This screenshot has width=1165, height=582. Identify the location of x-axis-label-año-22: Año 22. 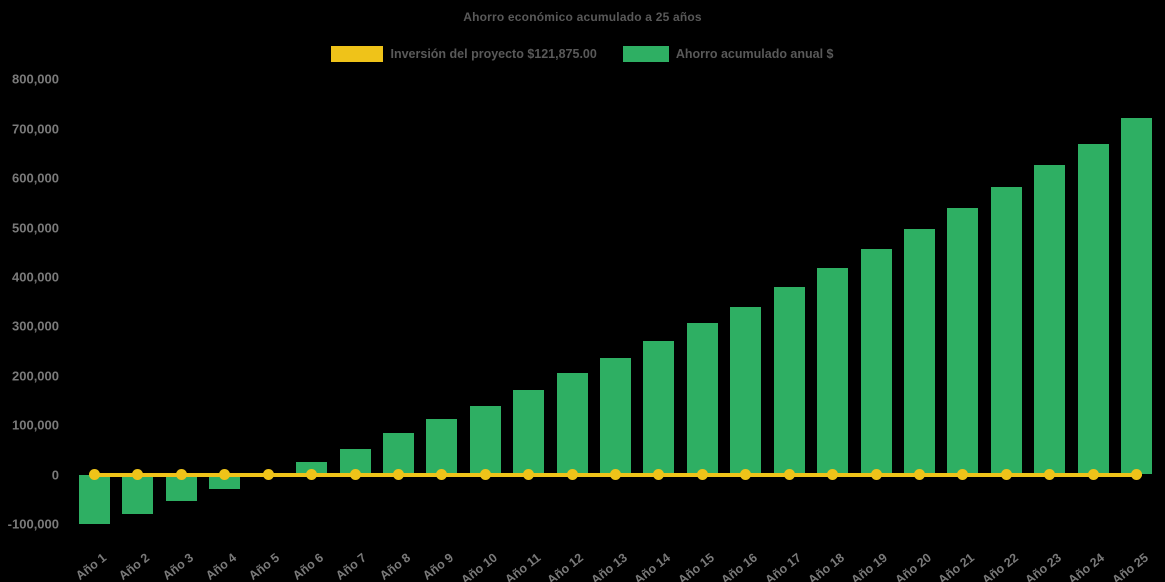
(1000, 566).